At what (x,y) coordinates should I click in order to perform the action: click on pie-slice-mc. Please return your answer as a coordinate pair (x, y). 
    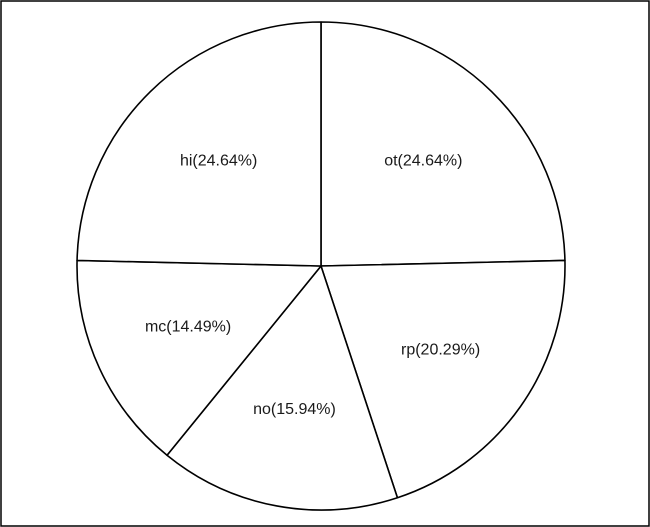
    Looking at the image, I should click on (199, 358).